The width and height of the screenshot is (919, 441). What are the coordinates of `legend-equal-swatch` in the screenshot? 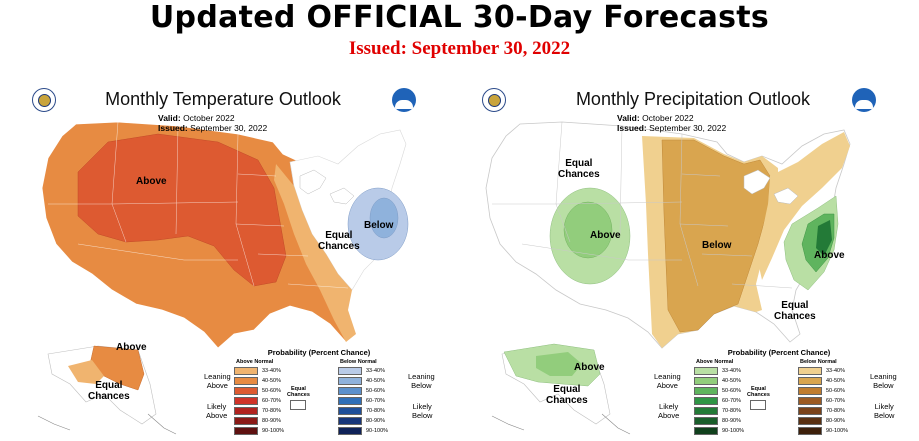 It's located at (298, 405).